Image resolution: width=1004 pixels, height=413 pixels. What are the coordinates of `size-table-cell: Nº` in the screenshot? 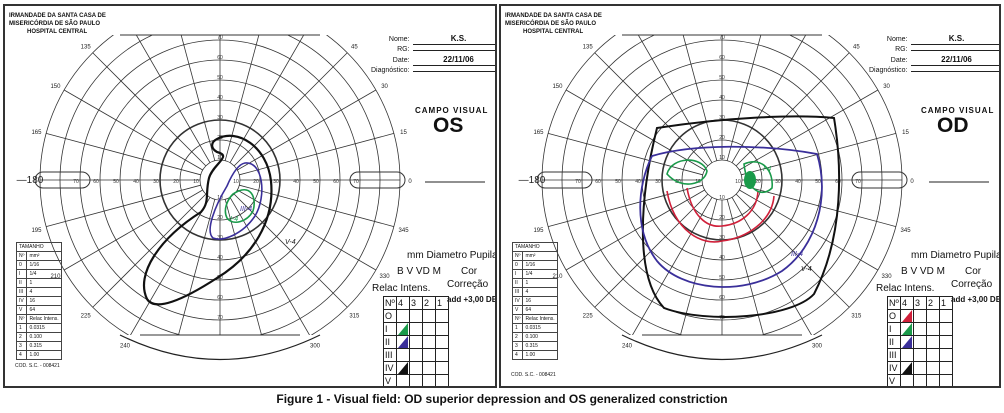 It's located at (517, 256).